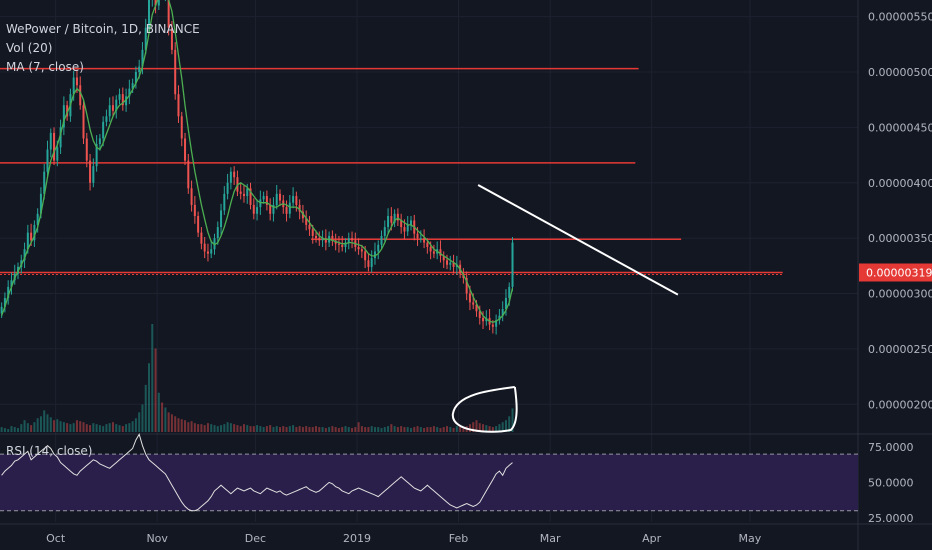  What do you see at coordinates (103, 29) in the screenshot?
I see `chart-title: WePower / Bitcoin, 1D, BINANCE` at bounding box center [103, 29].